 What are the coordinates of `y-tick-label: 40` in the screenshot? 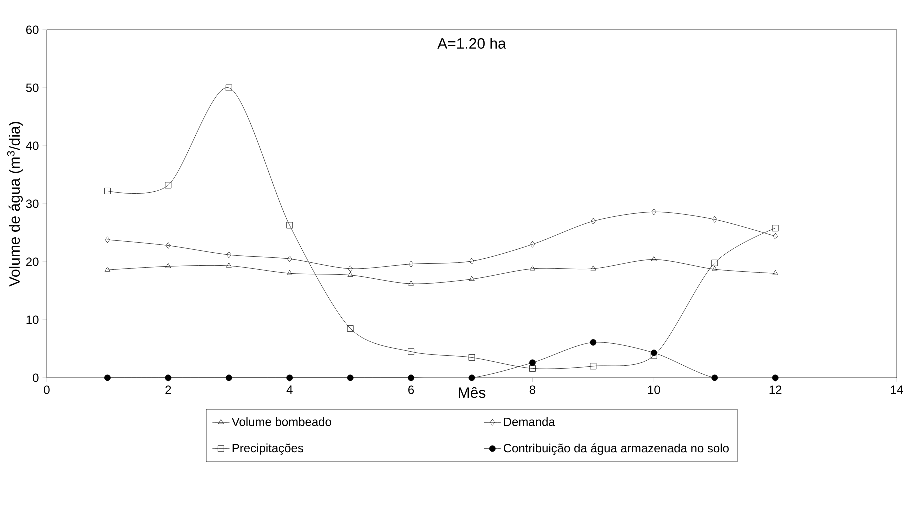 It's located at (32, 146).